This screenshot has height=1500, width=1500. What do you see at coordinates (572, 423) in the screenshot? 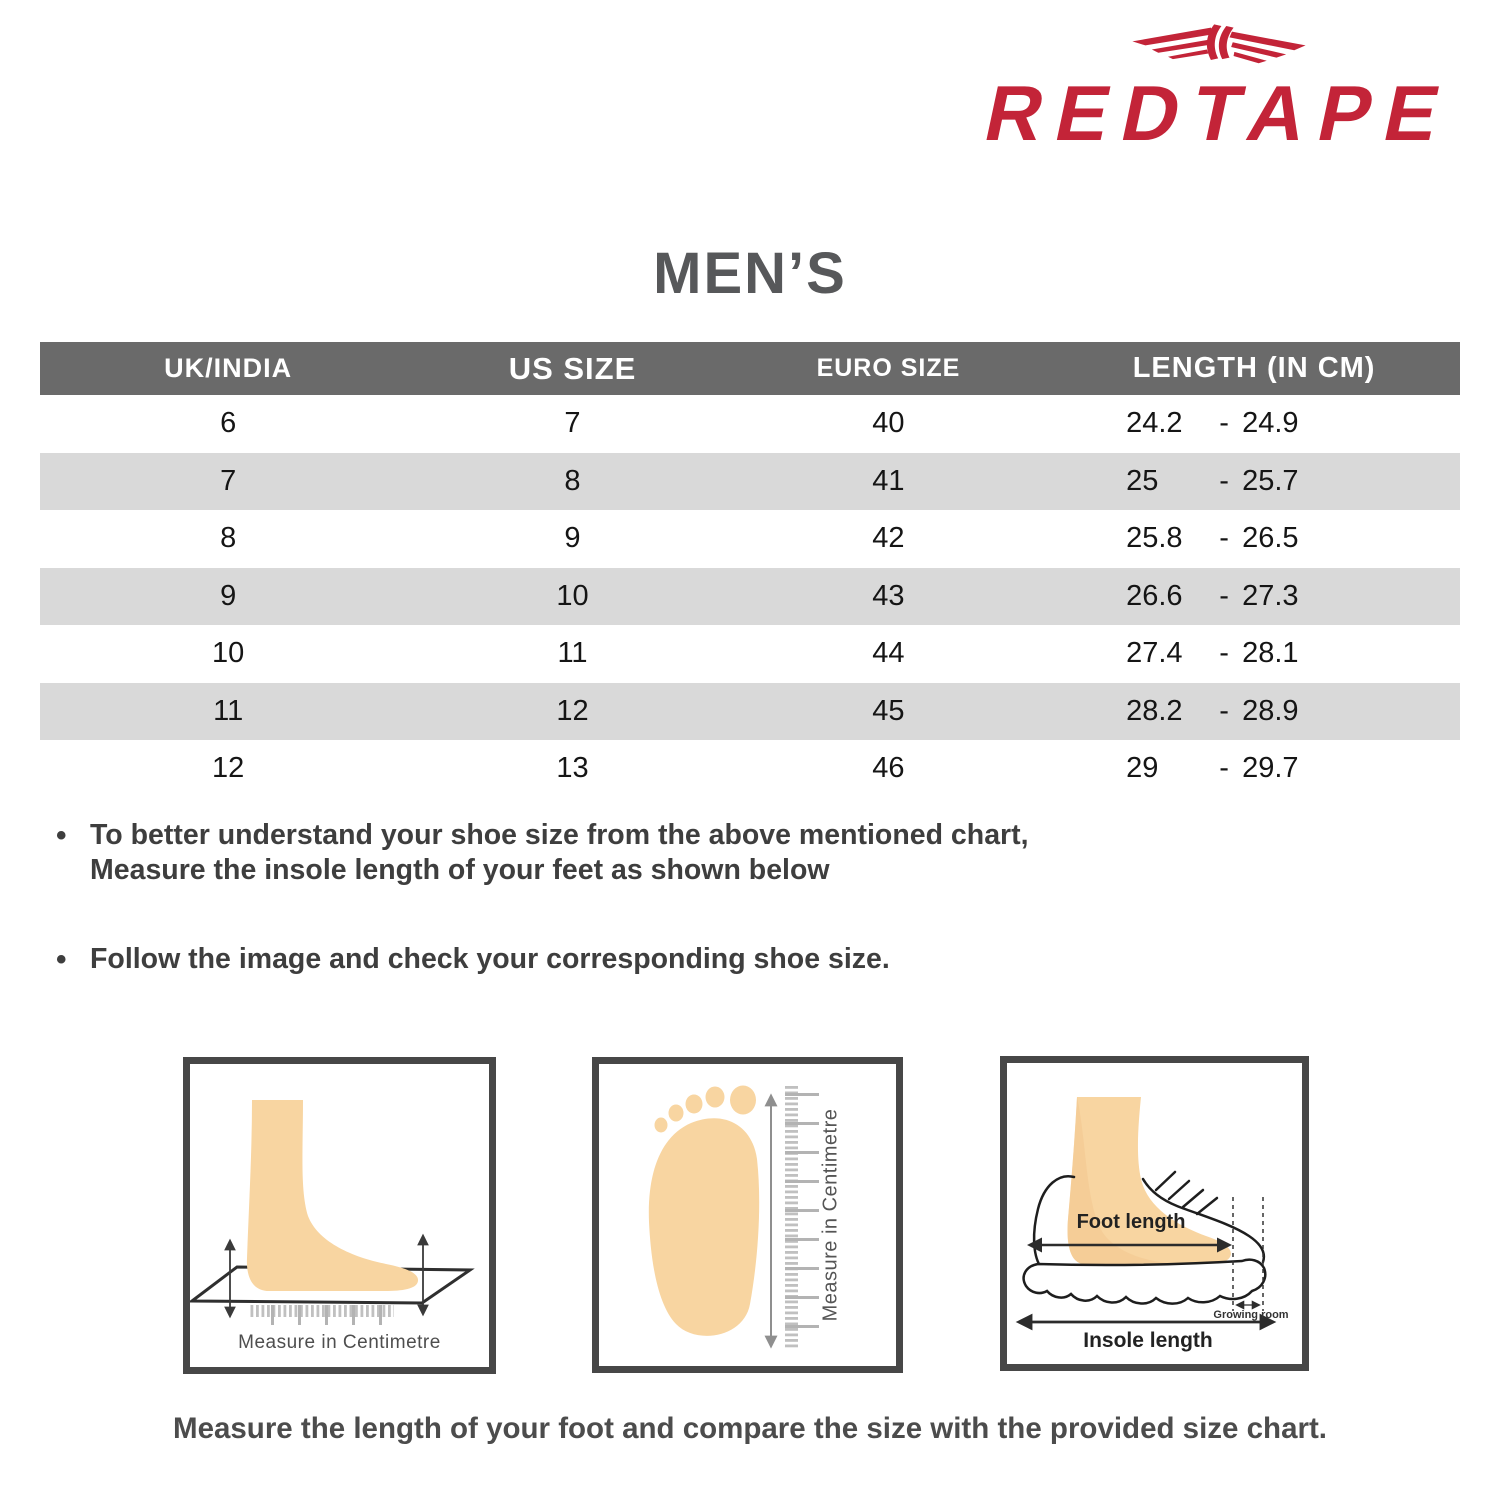
I see `cell-us: 7` at bounding box center [572, 423].